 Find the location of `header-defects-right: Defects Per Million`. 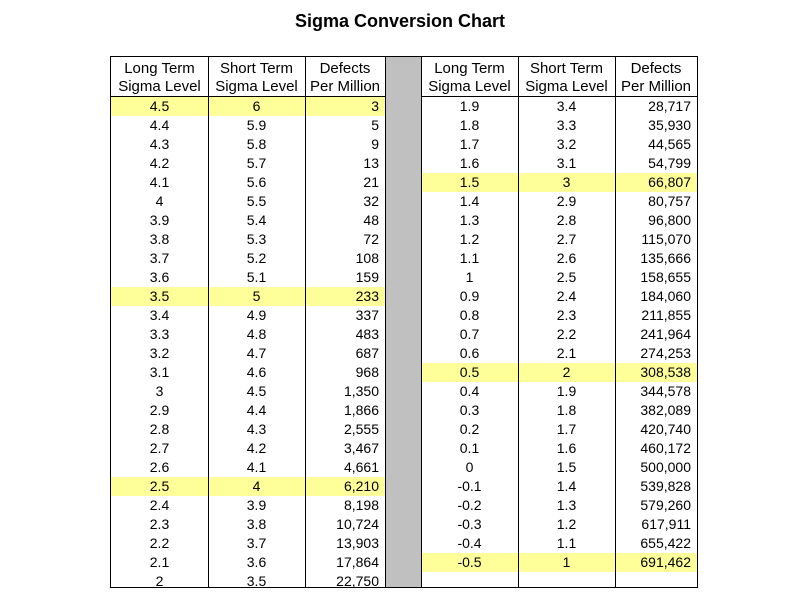

header-defects-right: Defects Per Million is located at coordinates (656, 77).